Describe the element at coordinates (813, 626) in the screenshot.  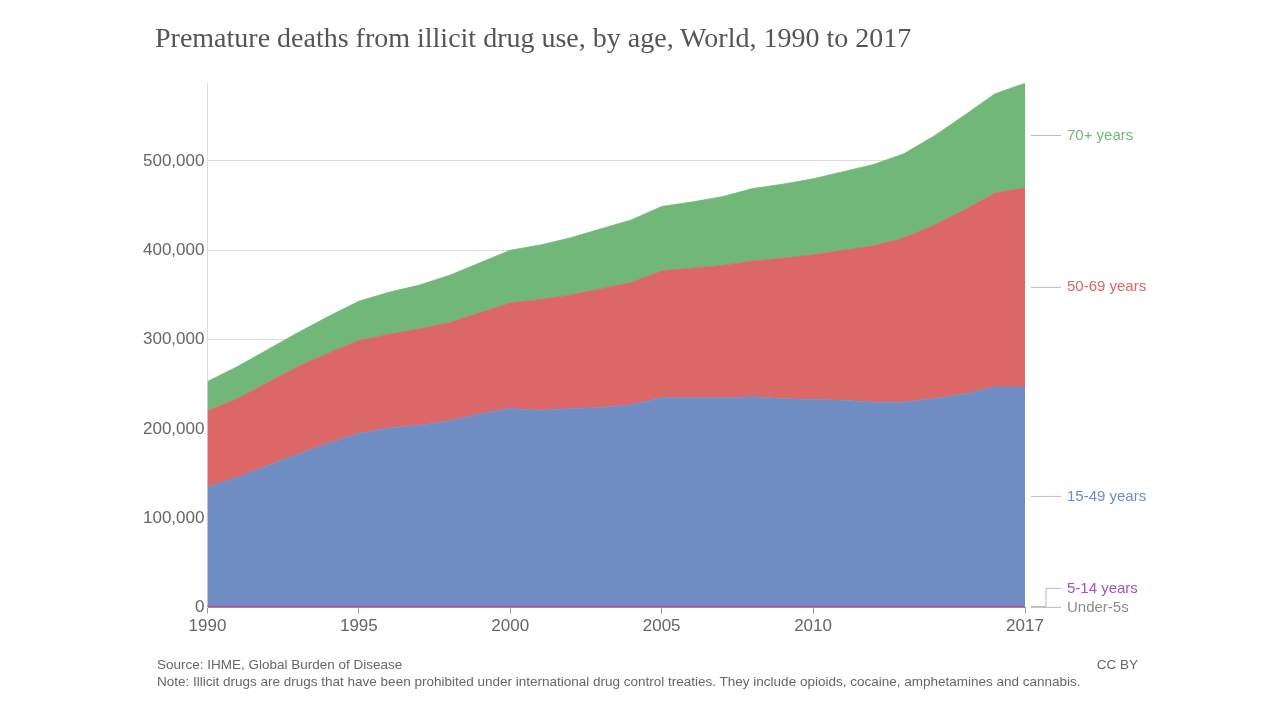
I see `x-tick-label: 2010` at that location.